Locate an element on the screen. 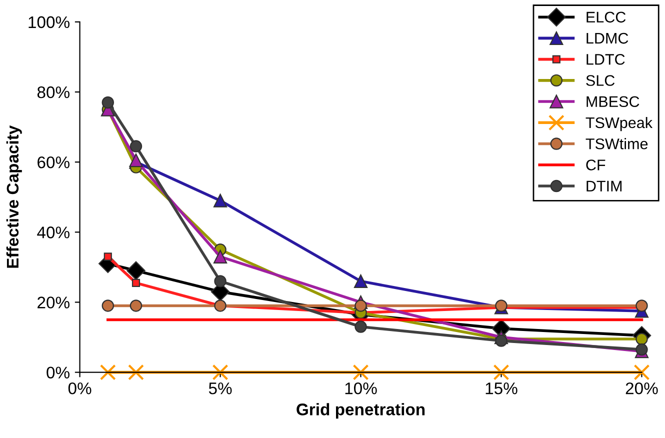  legend-label: MBESC is located at coordinates (613, 102).